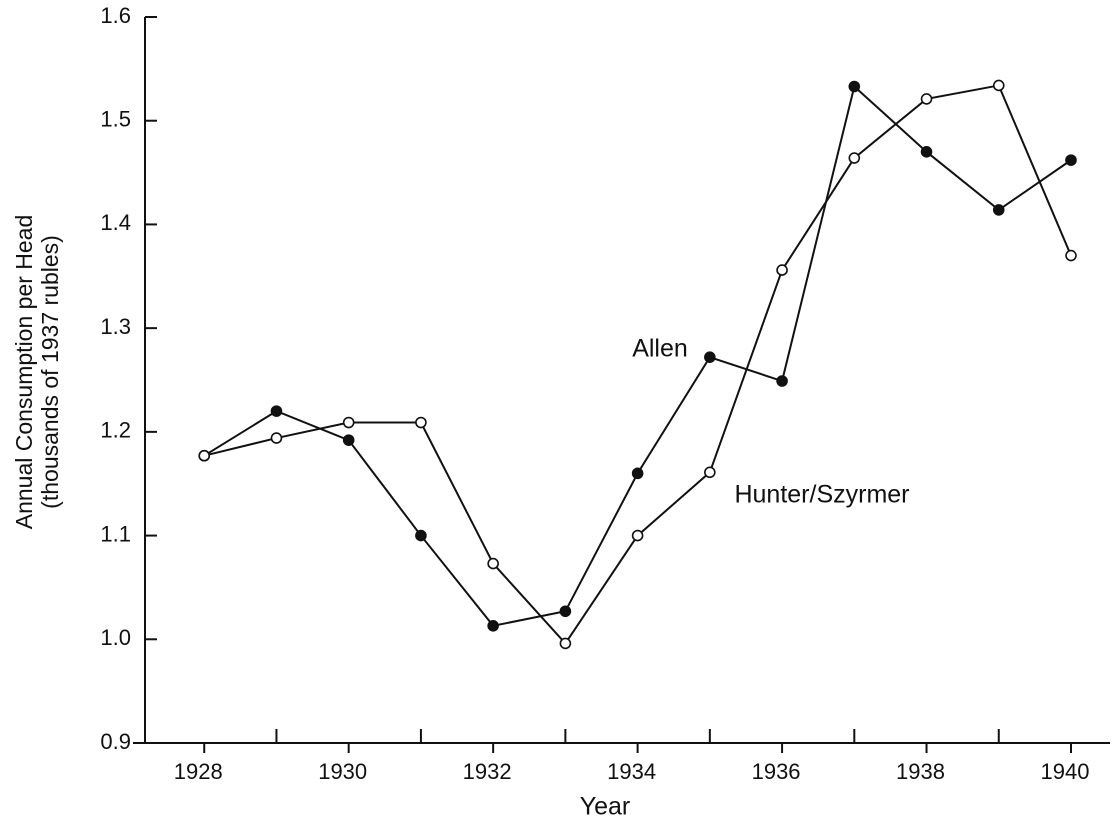 The height and width of the screenshot is (827, 1114). What do you see at coordinates (198, 771) in the screenshot?
I see `x-tick-label: 1928` at bounding box center [198, 771].